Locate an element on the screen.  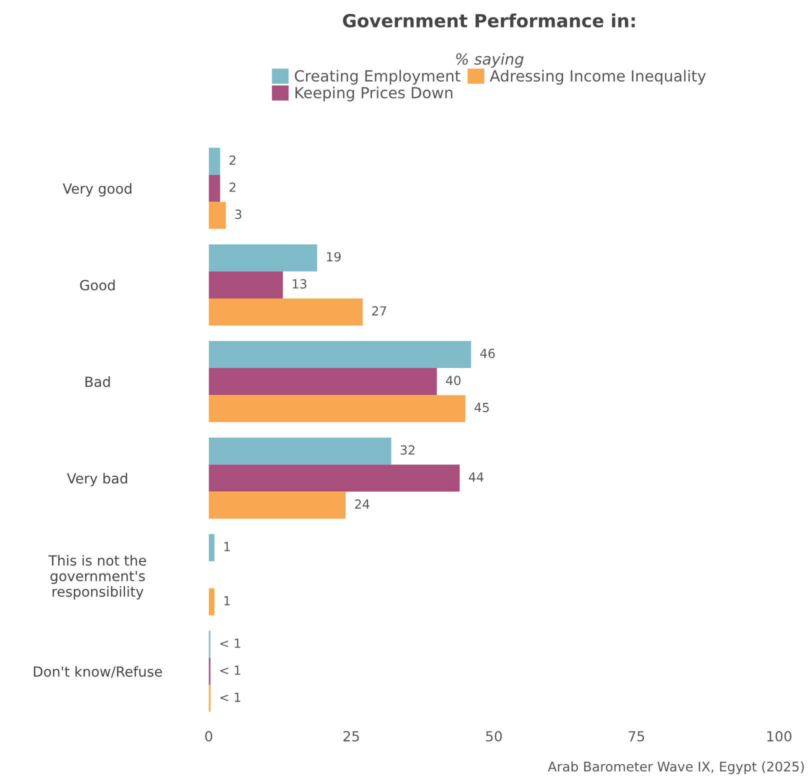
x-tick-label: 100 is located at coordinates (779, 736).